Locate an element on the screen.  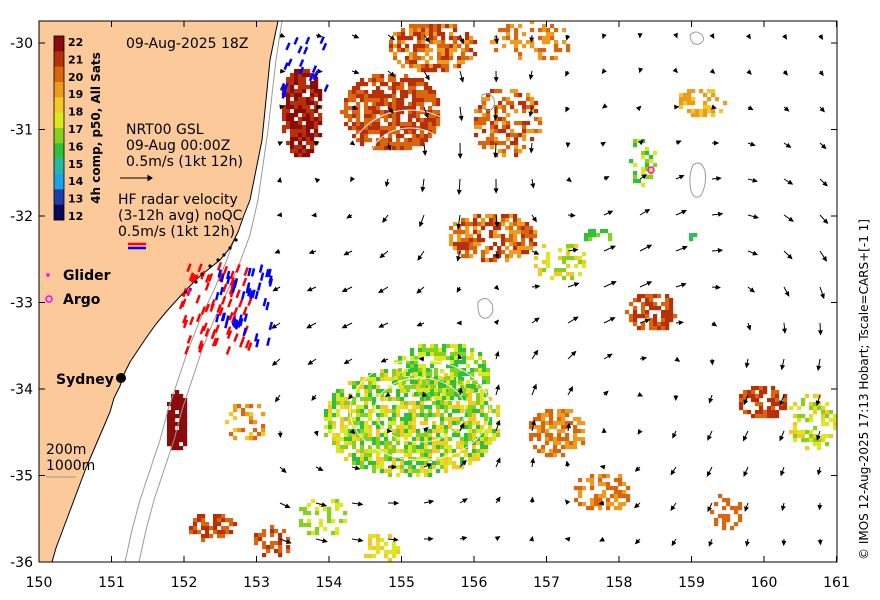
sydney-label: Sydney is located at coordinates (85, 380).